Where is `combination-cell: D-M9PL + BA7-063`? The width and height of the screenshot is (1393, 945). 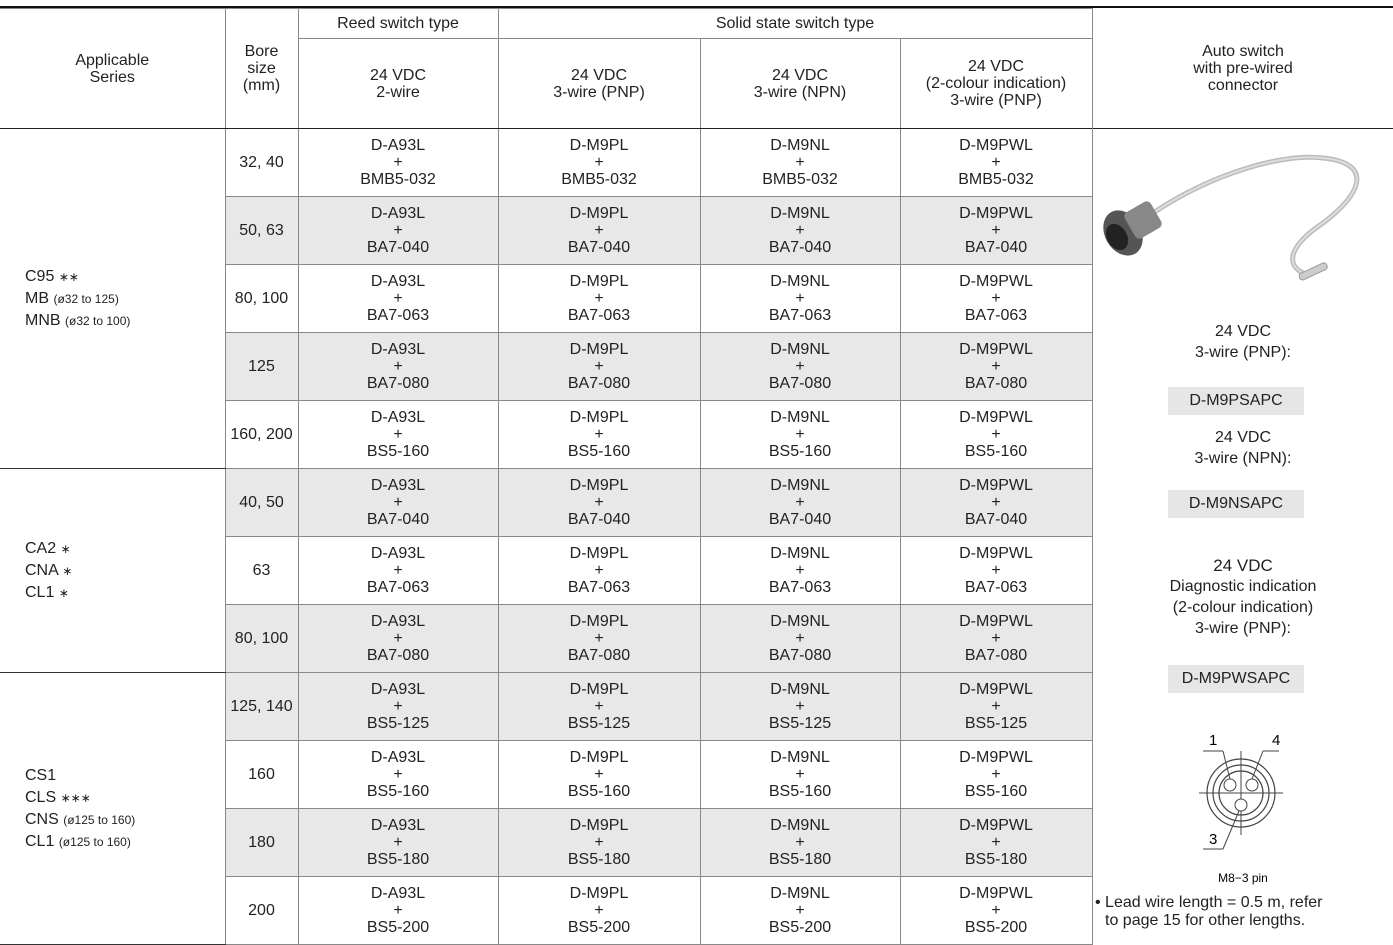 combination-cell: D-M9PL + BA7-063 is located at coordinates (599, 298).